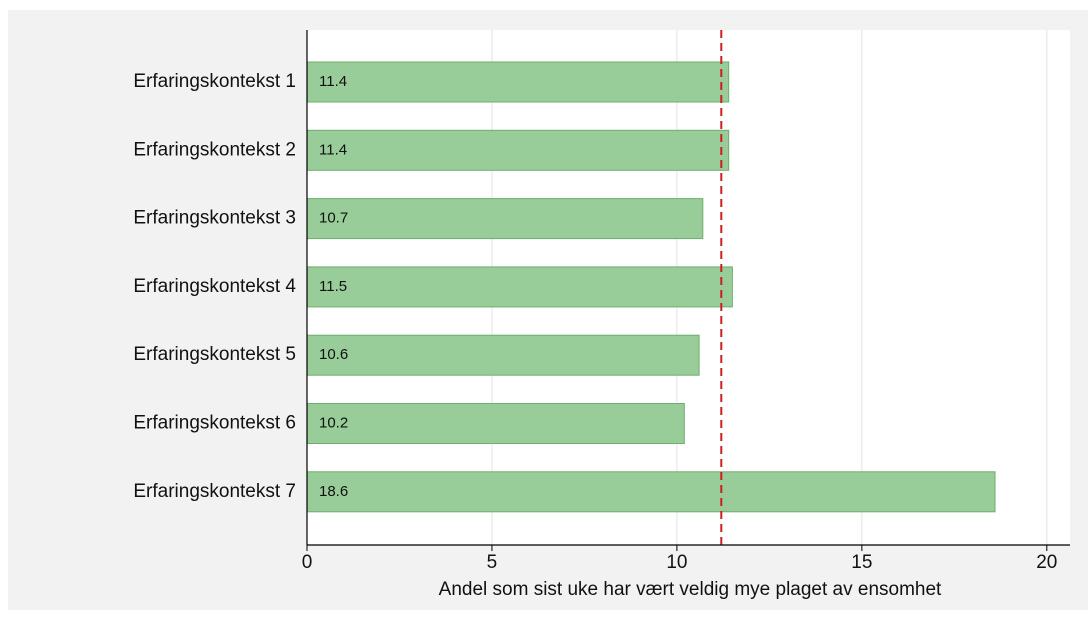  I want to click on data-label: 10.2, so click(333, 422).